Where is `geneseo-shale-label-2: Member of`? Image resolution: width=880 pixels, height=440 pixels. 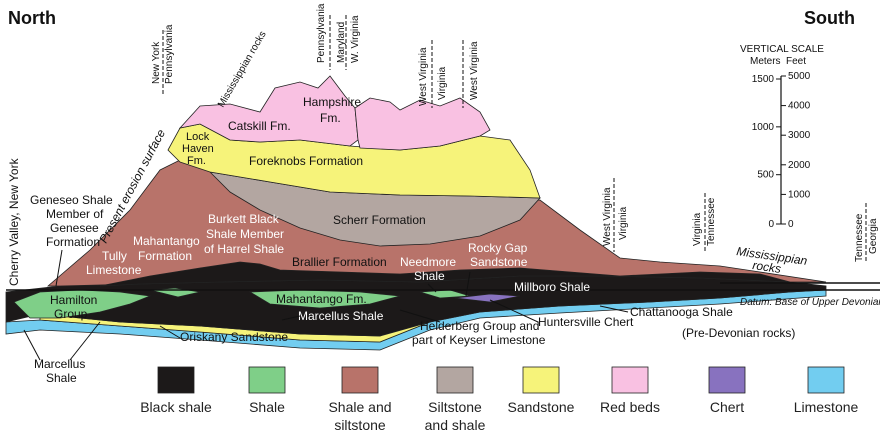 geneseo-shale-label-2: Member of is located at coordinates (75, 214).